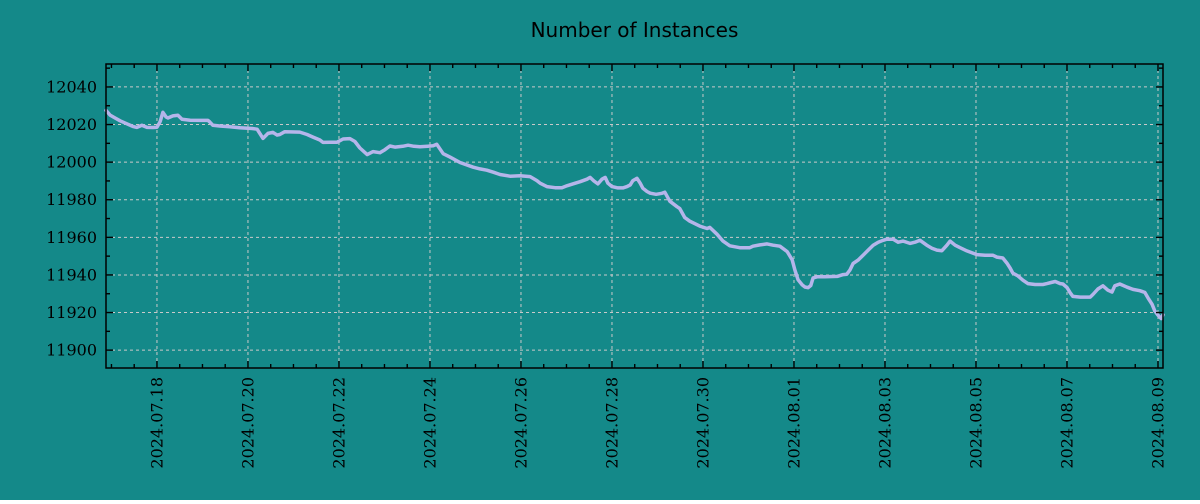 The width and height of the screenshot is (1200, 504). I want to click on y-tick-label: 12000, so click(71, 162).